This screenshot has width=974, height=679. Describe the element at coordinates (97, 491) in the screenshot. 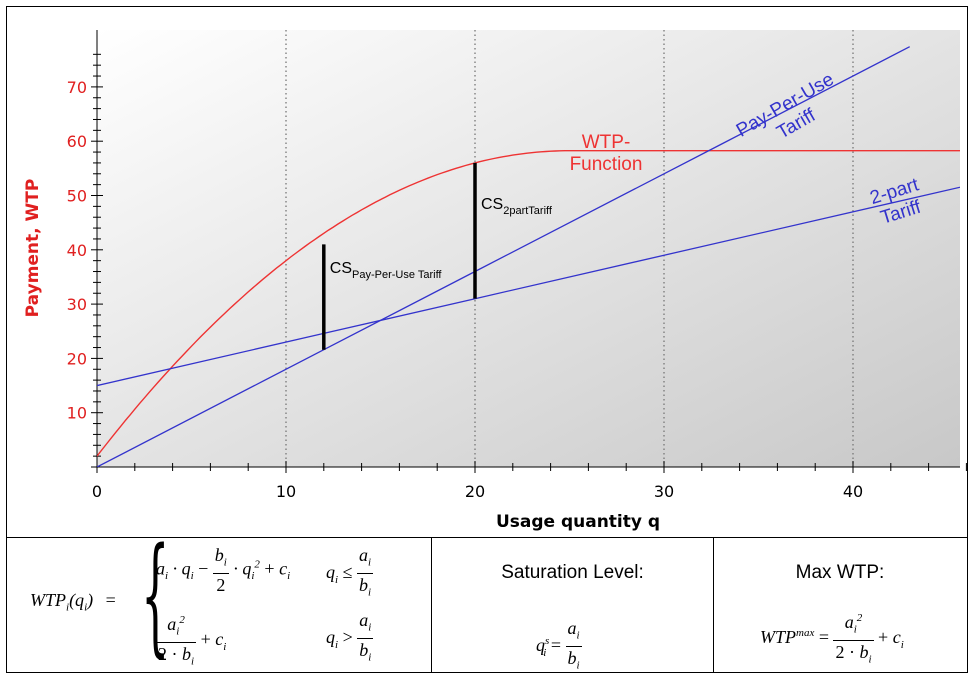

I see `x-tick-label-0: 0` at that location.